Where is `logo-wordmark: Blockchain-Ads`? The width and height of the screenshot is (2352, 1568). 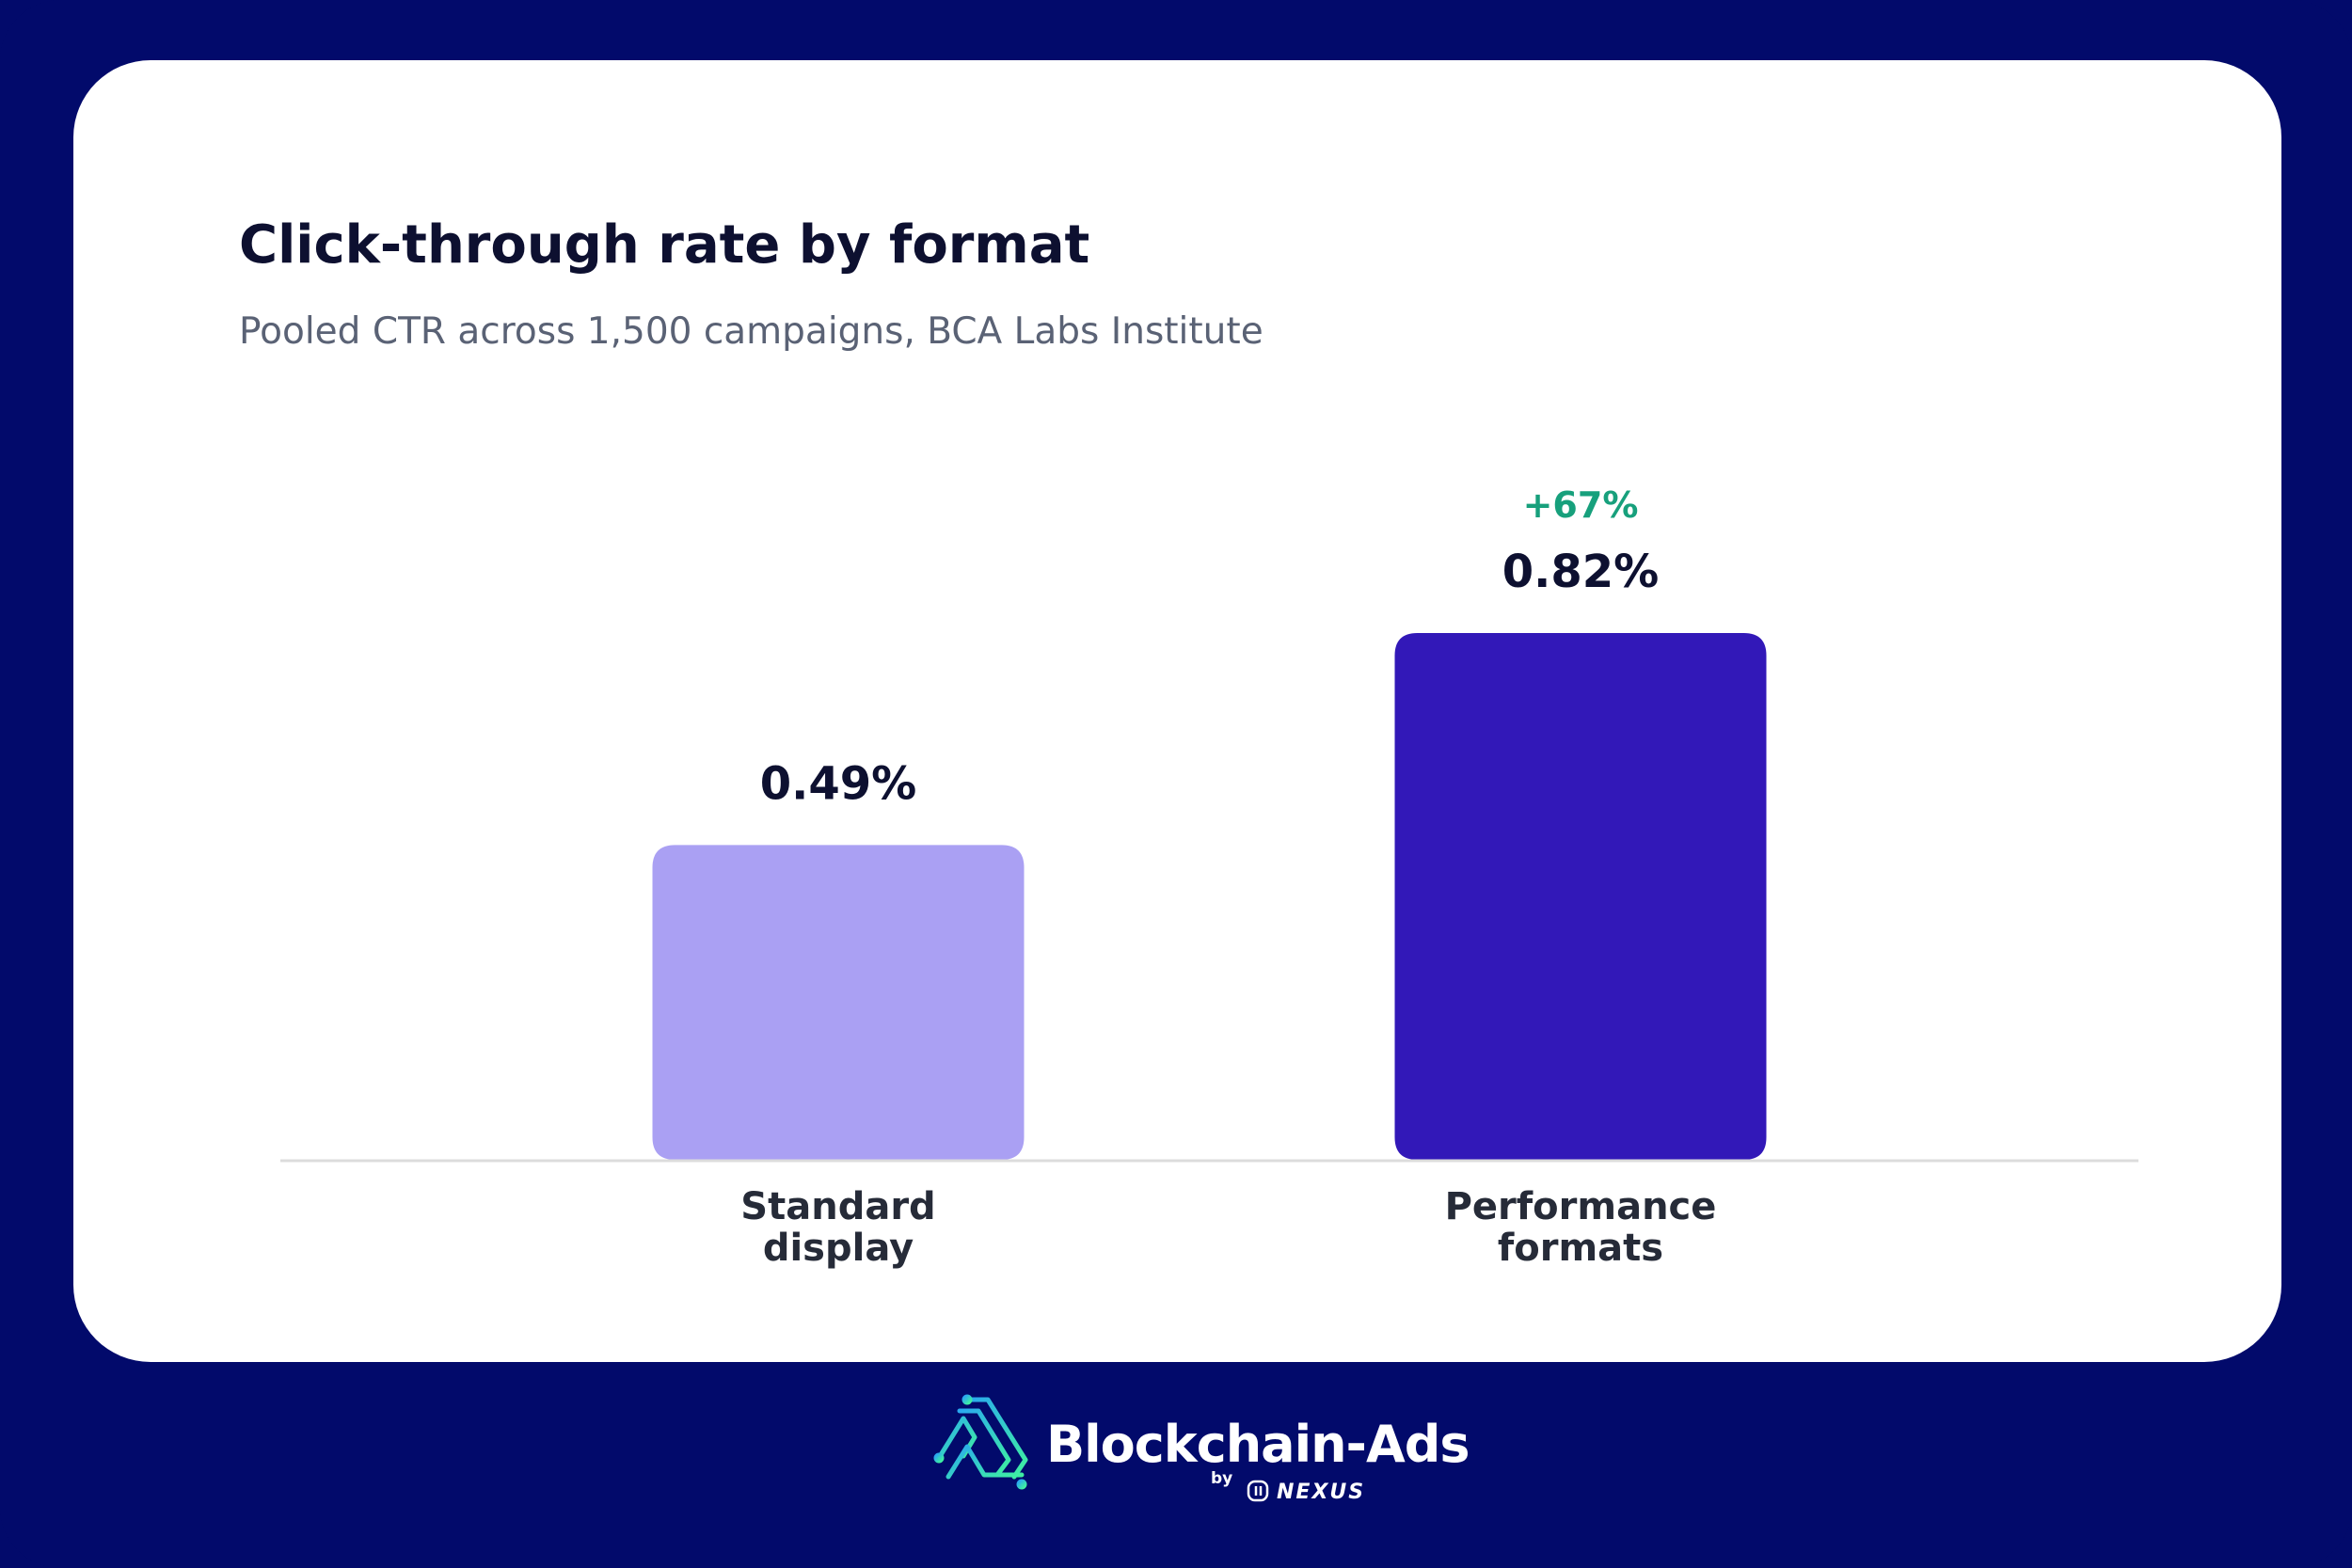 logo-wordmark: Blockchain-Ads is located at coordinates (1258, 1444).